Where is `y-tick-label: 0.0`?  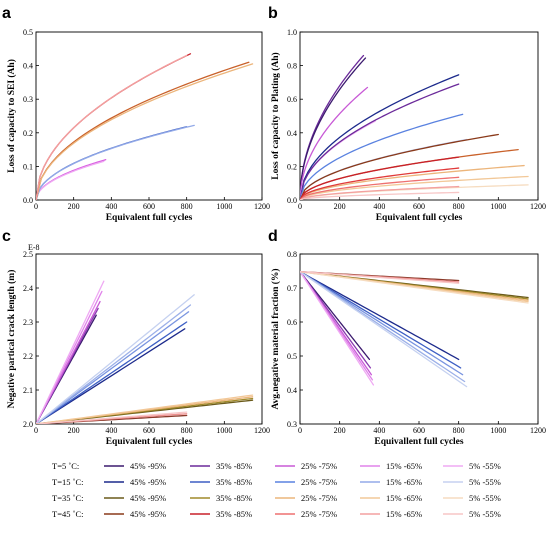
y-tick-label: 0.0 is located at coordinates (292, 200).